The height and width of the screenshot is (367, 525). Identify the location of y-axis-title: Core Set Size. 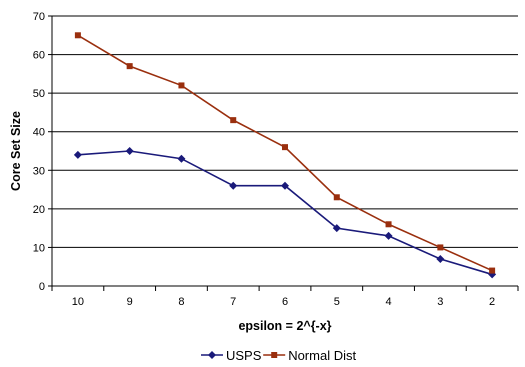
(16, 151).